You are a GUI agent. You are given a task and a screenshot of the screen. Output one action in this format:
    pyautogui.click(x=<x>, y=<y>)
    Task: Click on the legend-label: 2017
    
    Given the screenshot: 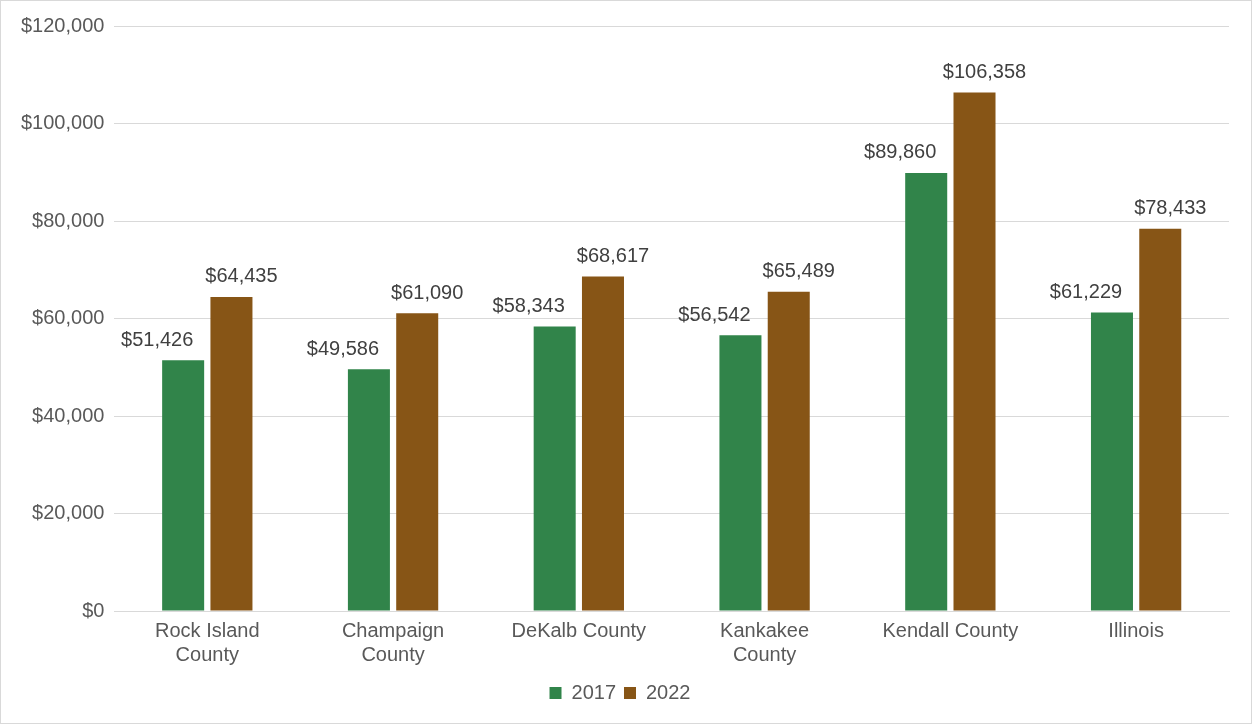 What is the action you would take?
    pyautogui.click(x=594, y=691)
    